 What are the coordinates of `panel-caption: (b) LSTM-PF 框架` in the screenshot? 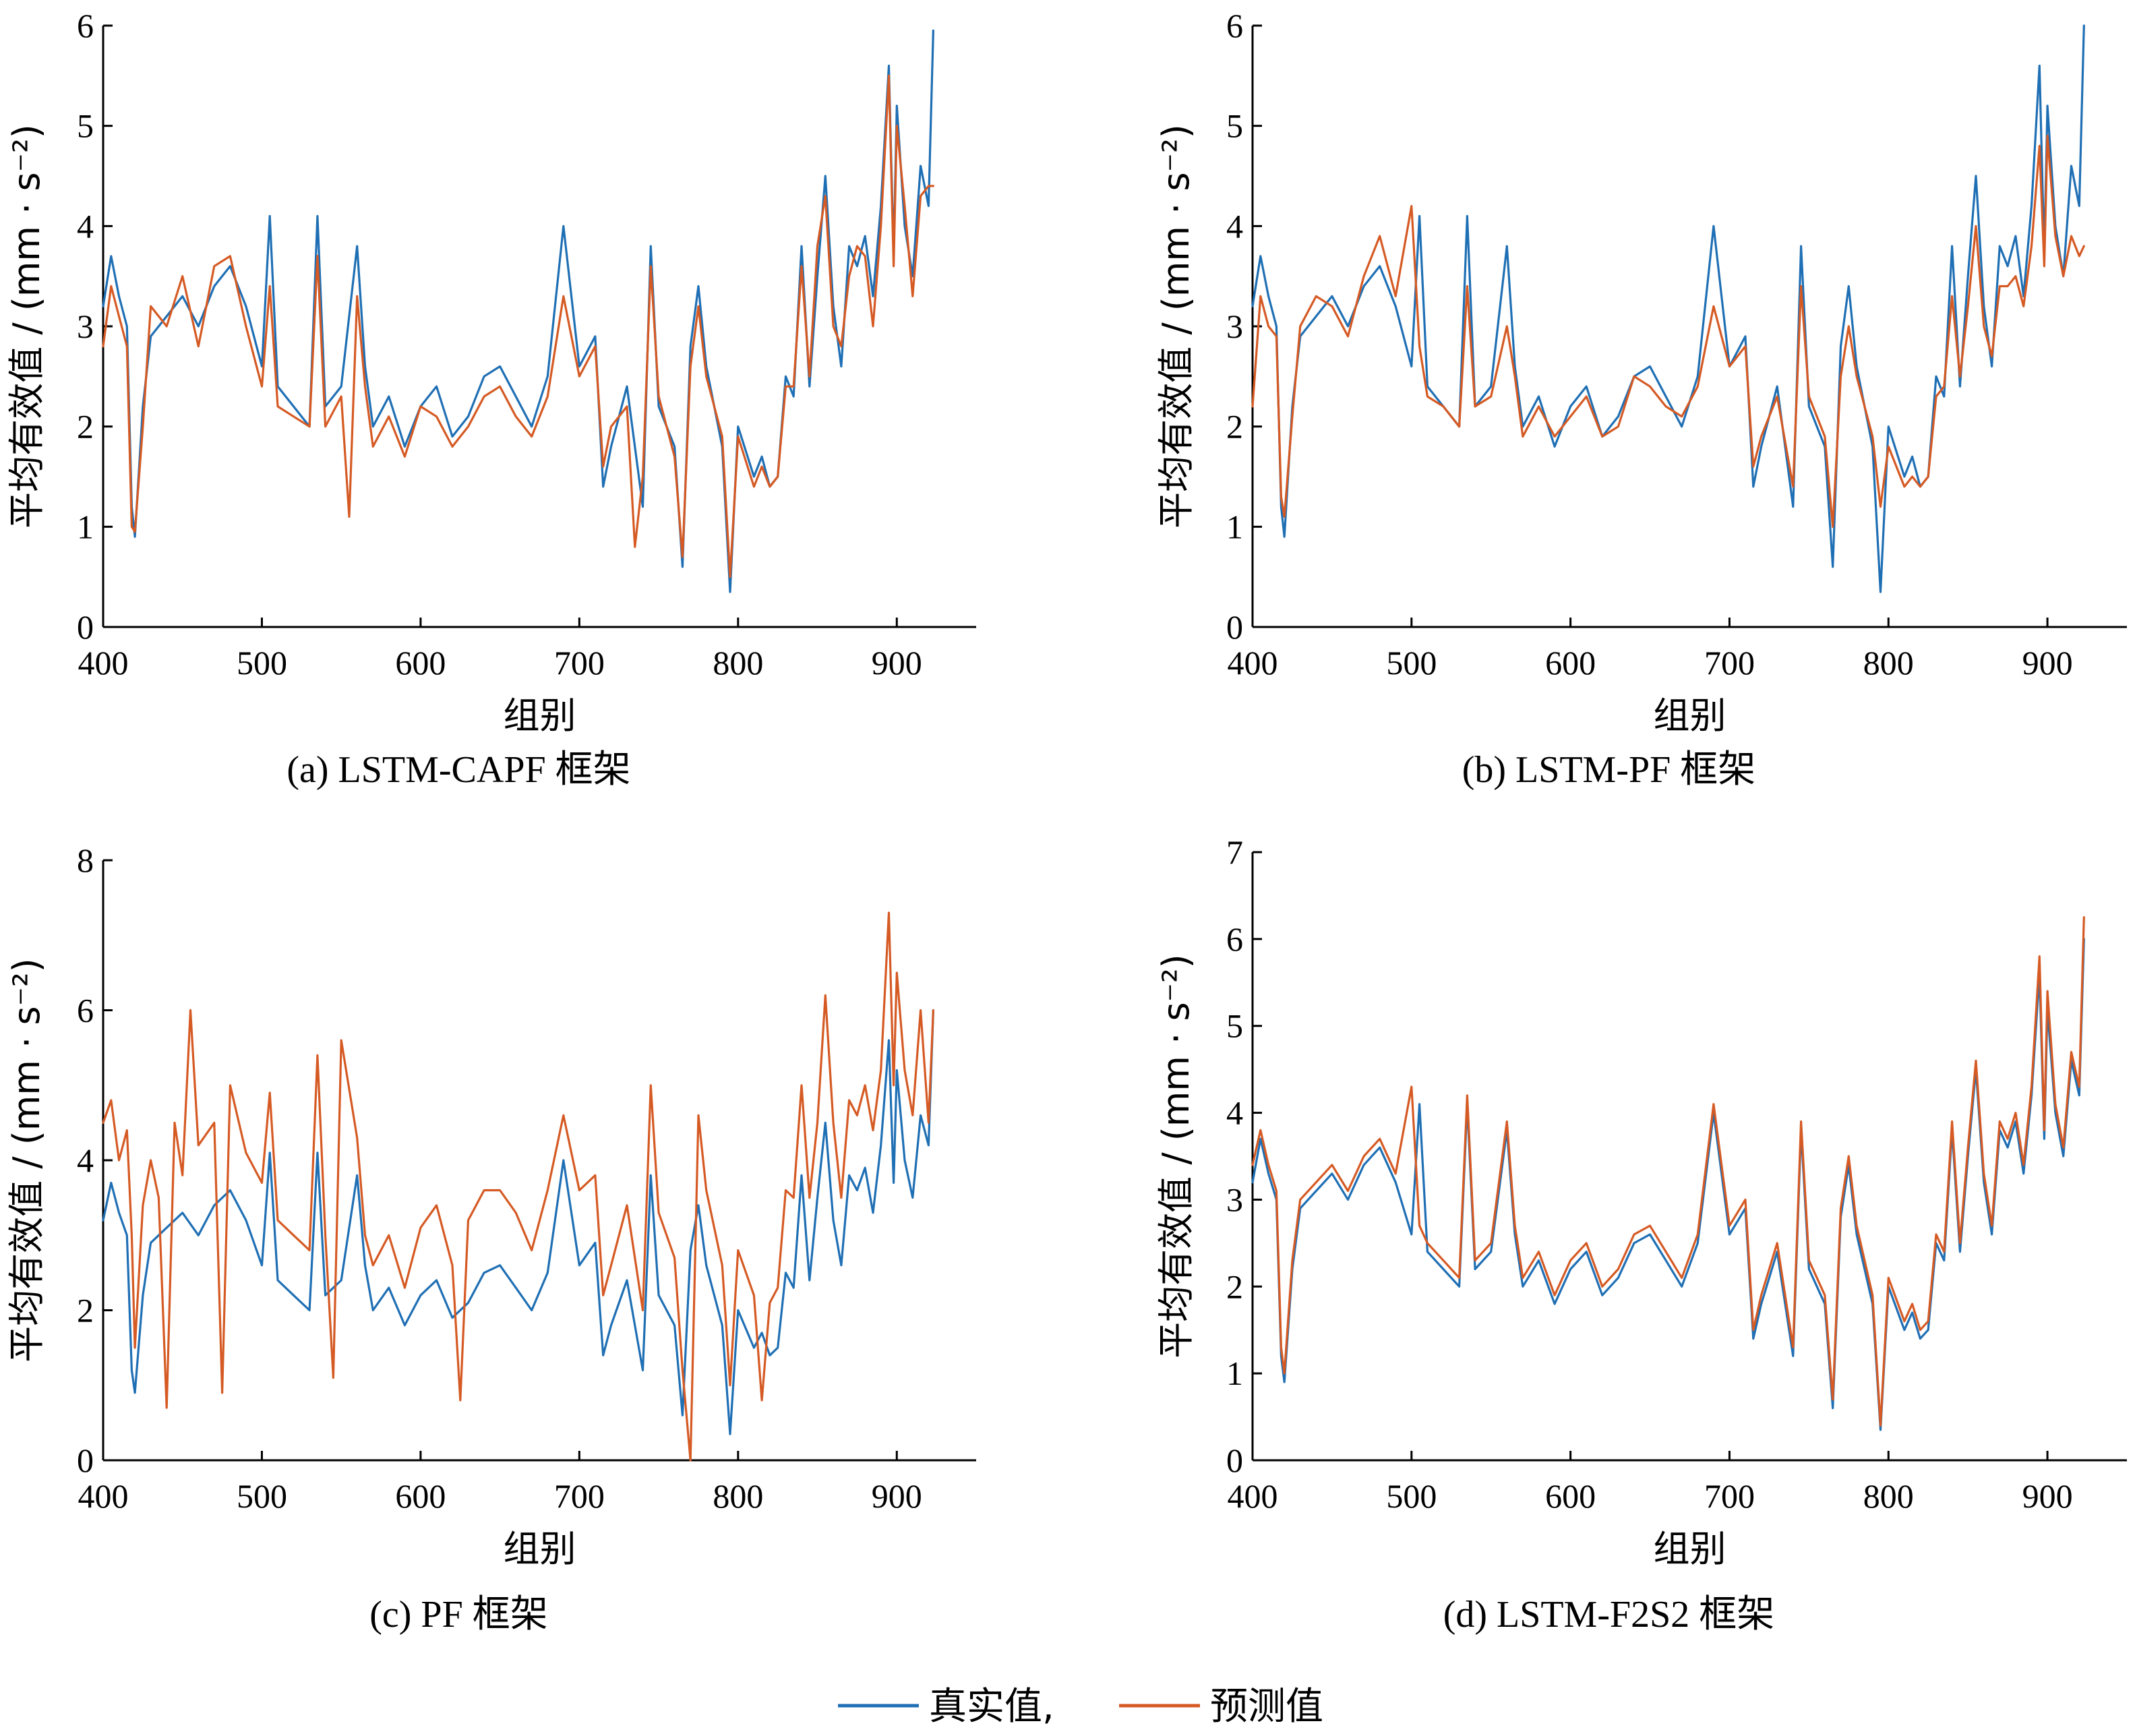 It's located at (1609, 770).